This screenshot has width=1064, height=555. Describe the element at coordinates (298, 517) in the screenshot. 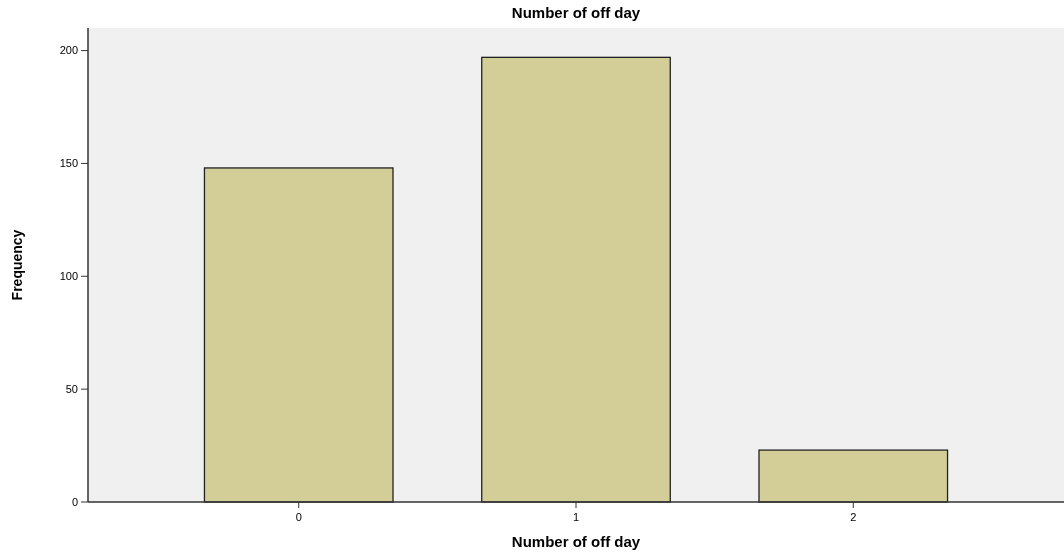

I see `x-tick-label: 0` at that location.